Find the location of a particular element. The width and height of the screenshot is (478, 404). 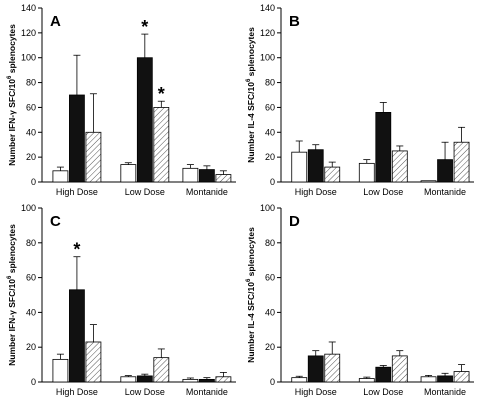

panel-letter: C is located at coordinates (55, 221).